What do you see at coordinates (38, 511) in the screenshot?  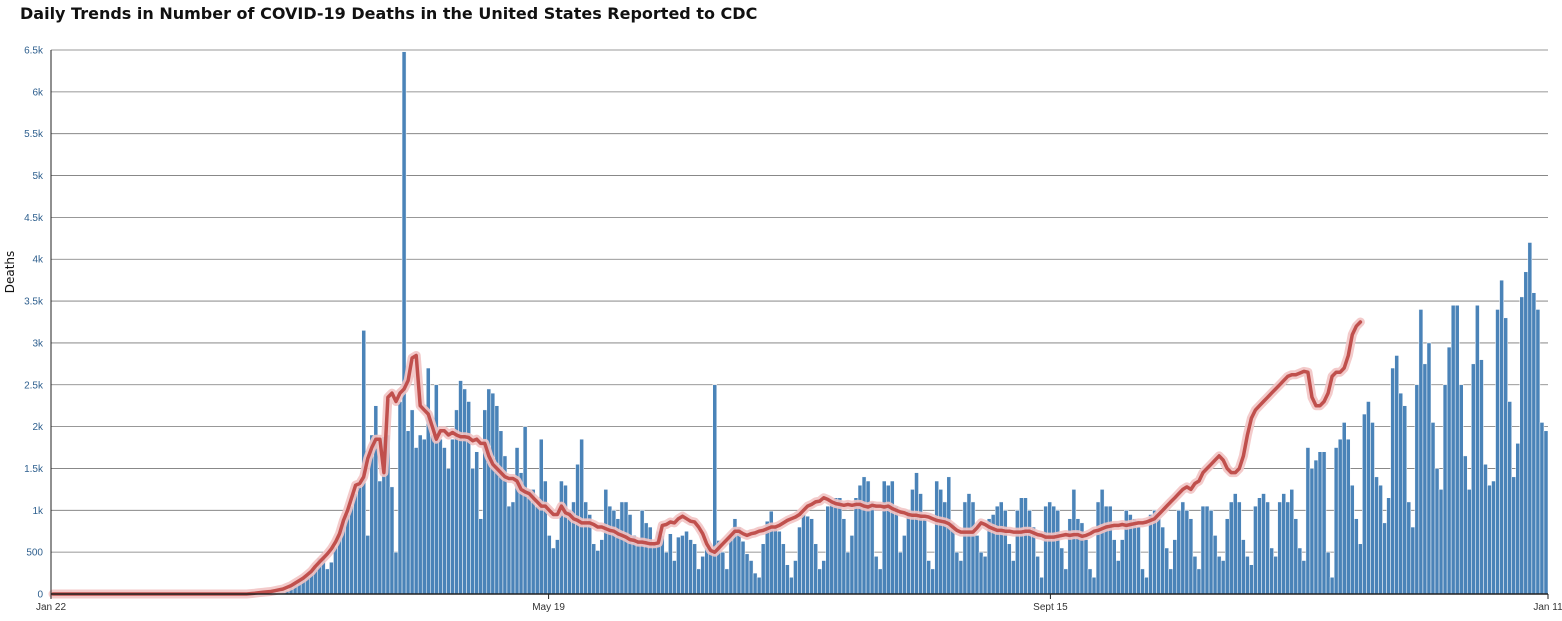 I see `y-tick-label: 1k` at bounding box center [38, 511].